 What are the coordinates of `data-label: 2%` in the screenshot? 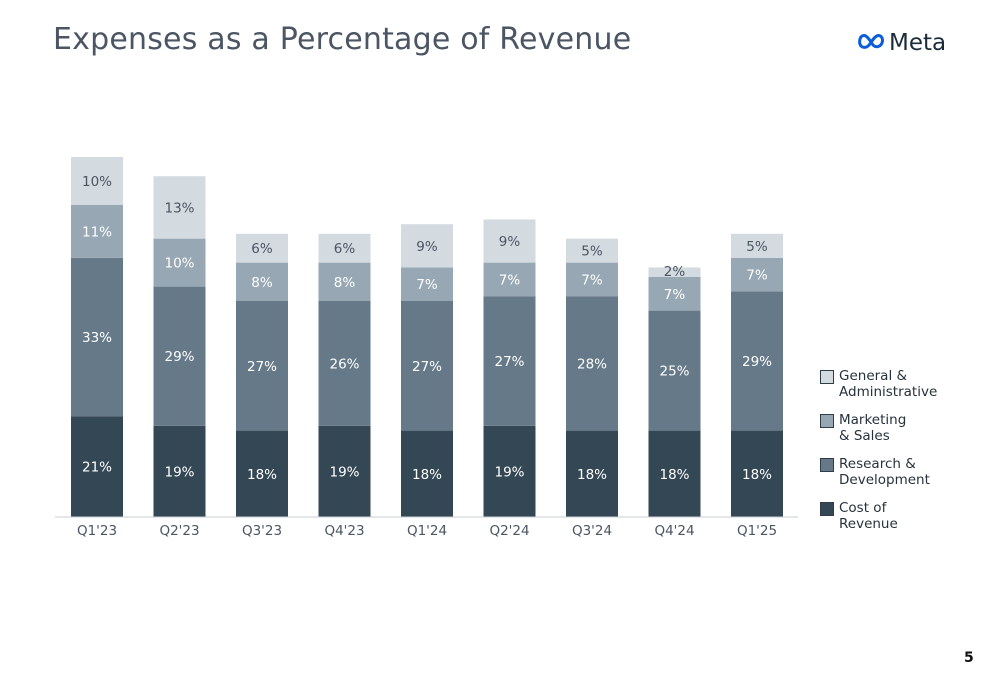 It's located at (675, 272).